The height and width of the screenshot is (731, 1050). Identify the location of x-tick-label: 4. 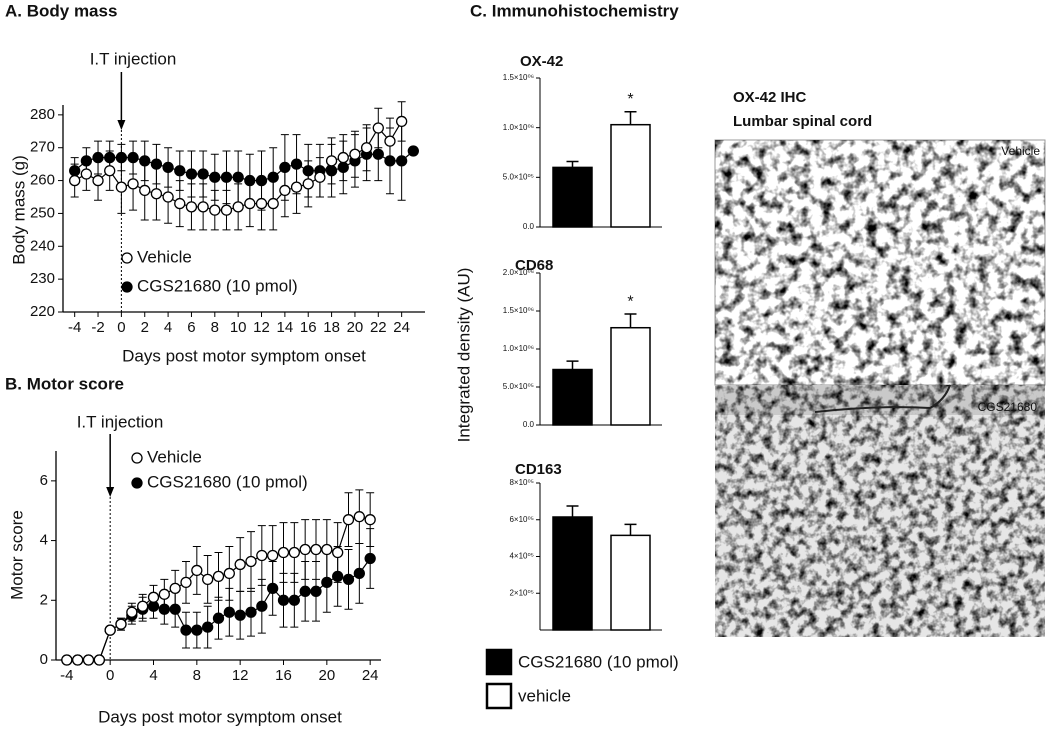
(153, 675).